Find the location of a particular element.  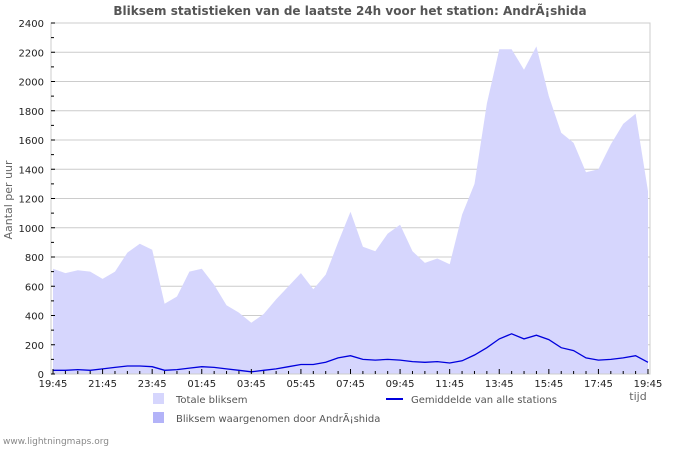

y-tick-label: 0 is located at coordinates (41, 375).